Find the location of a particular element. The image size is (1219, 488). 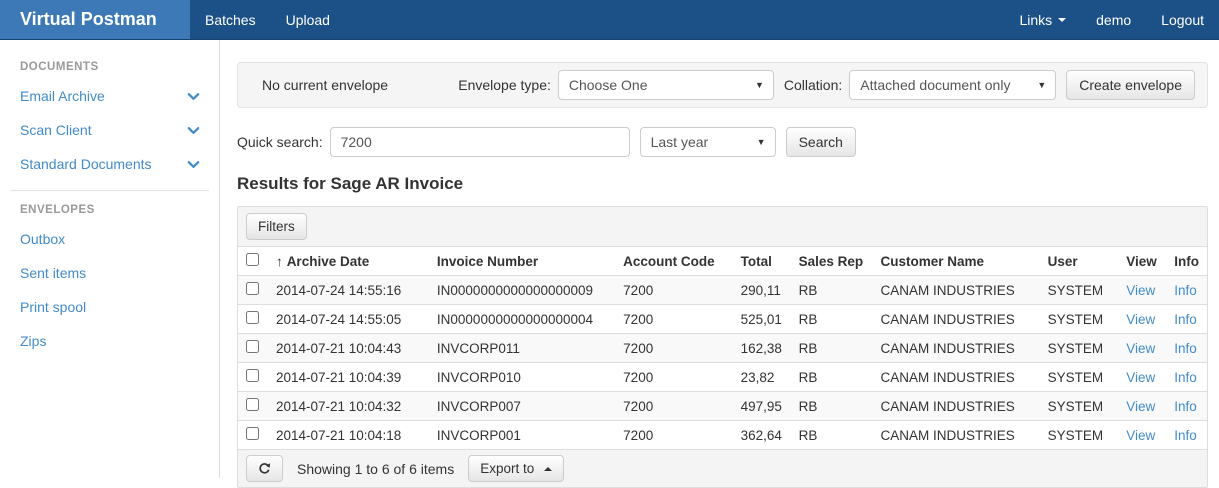

filters-button: Filters is located at coordinates (276, 226).